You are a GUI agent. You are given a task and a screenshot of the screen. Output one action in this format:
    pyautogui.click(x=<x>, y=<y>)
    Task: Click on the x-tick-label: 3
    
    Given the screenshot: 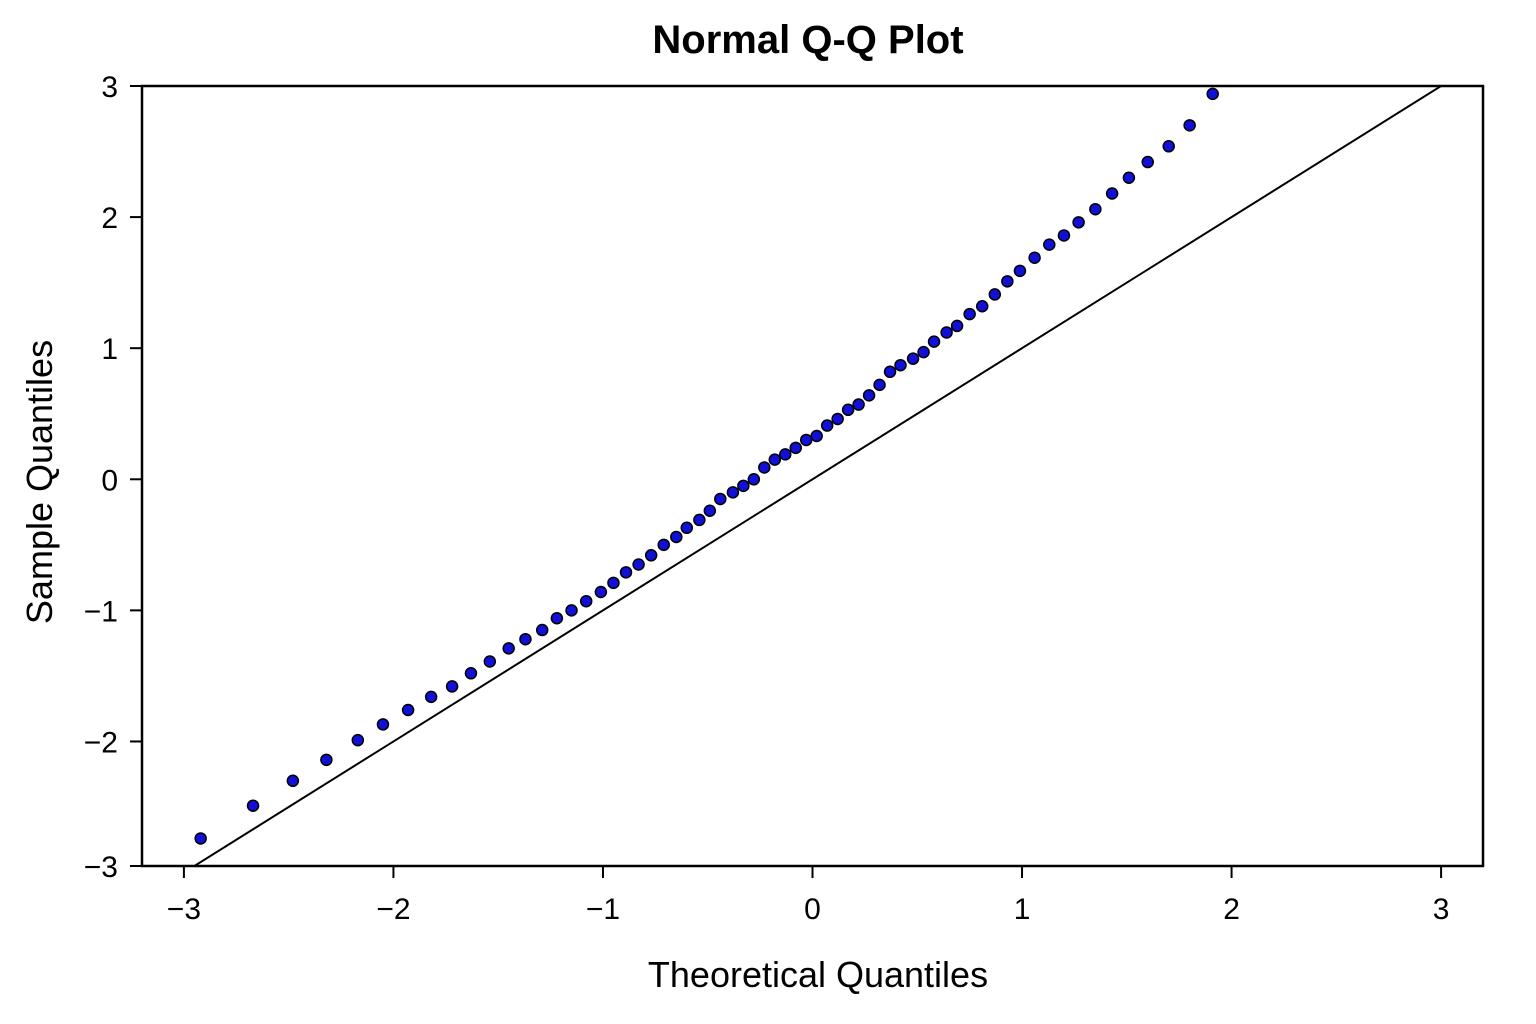 What is the action you would take?
    pyautogui.click(x=1441, y=909)
    